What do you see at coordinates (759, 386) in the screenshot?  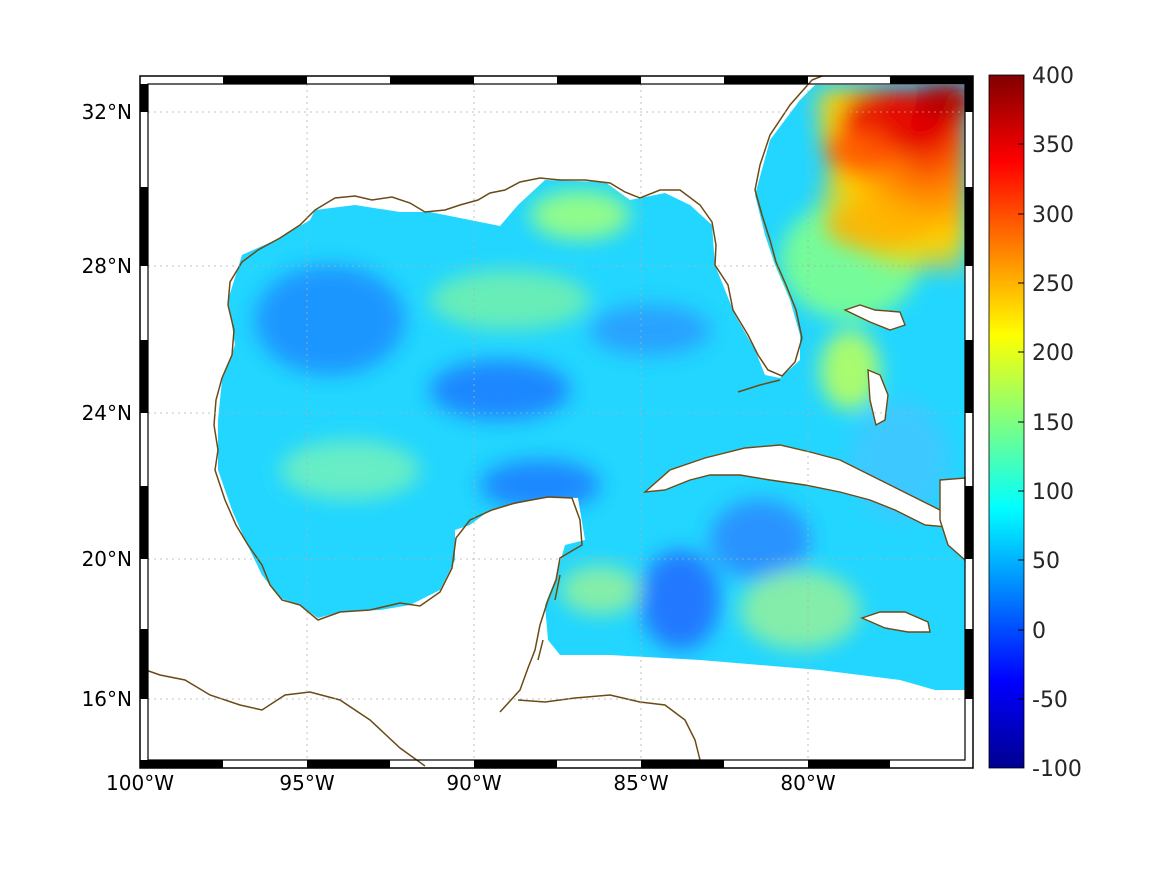 I see `florida-keys` at bounding box center [759, 386].